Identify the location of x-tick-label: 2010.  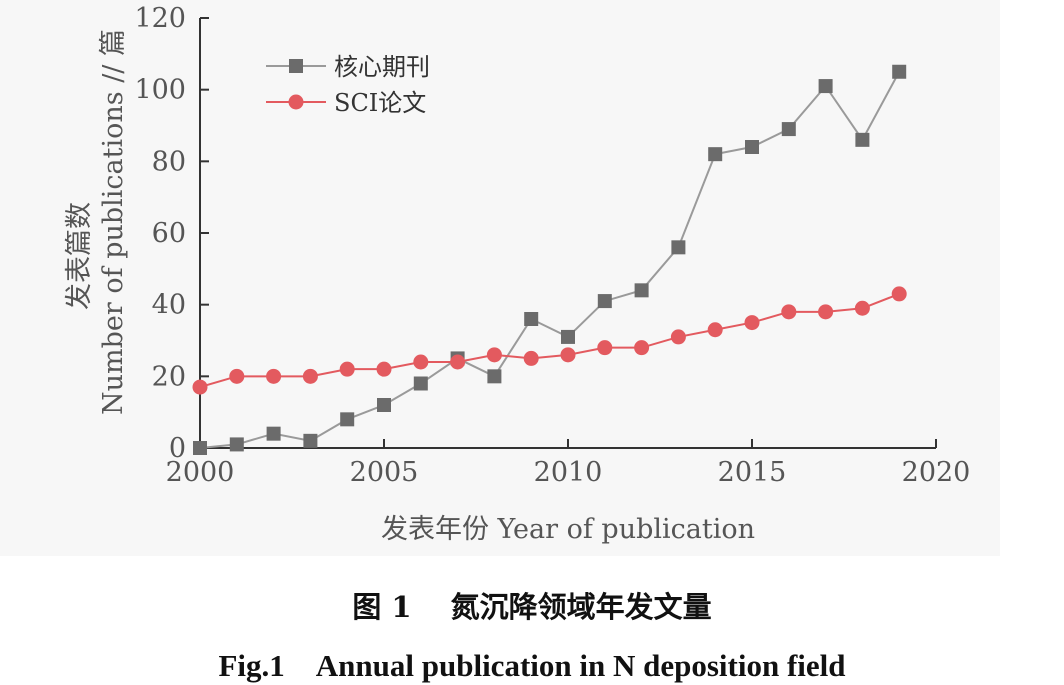
(568, 472).